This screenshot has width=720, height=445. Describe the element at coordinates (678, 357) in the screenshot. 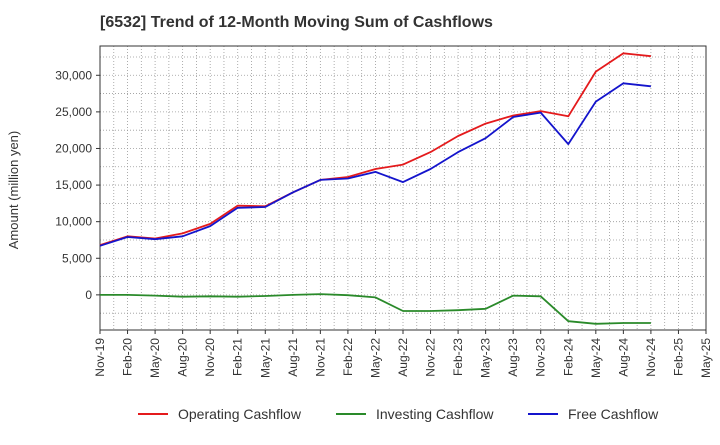

I see `x-tick-label: Feb-25` at that location.